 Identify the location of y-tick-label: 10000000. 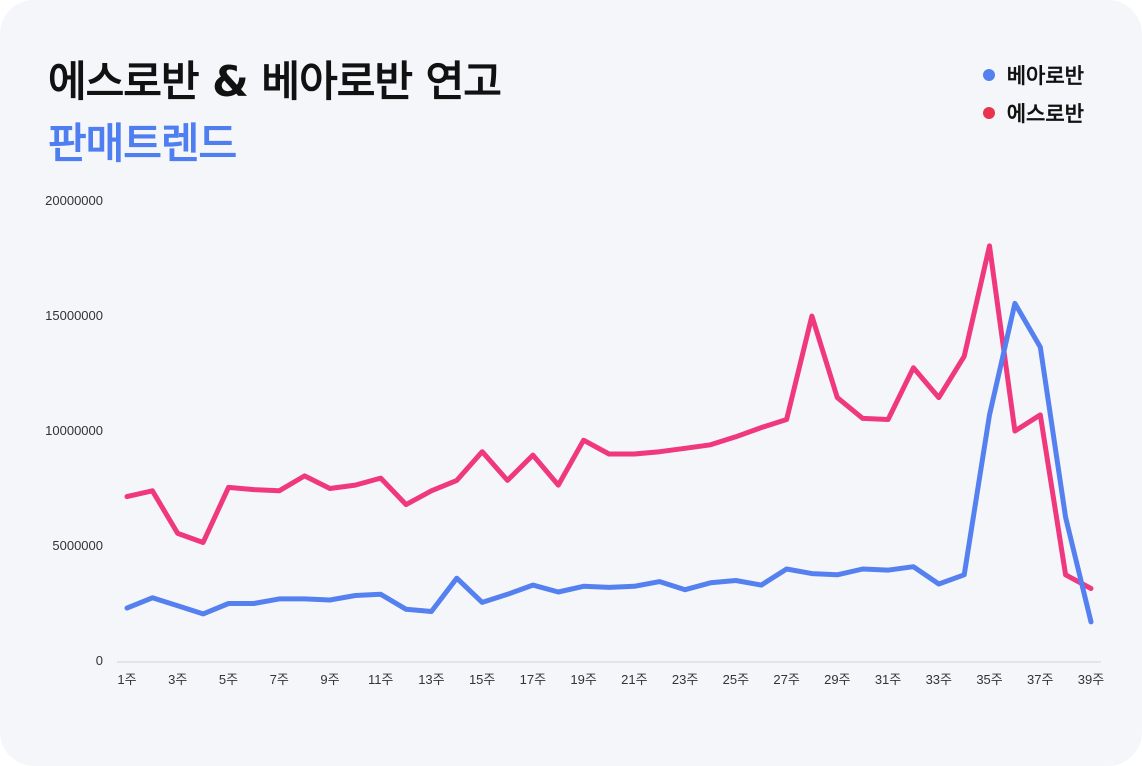
(74, 430).